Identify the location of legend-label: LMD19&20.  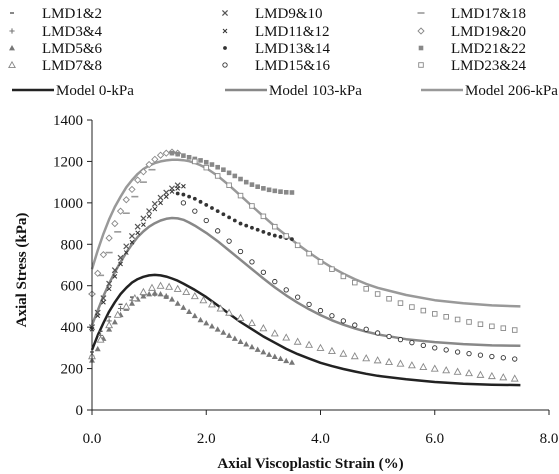
(488, 32).